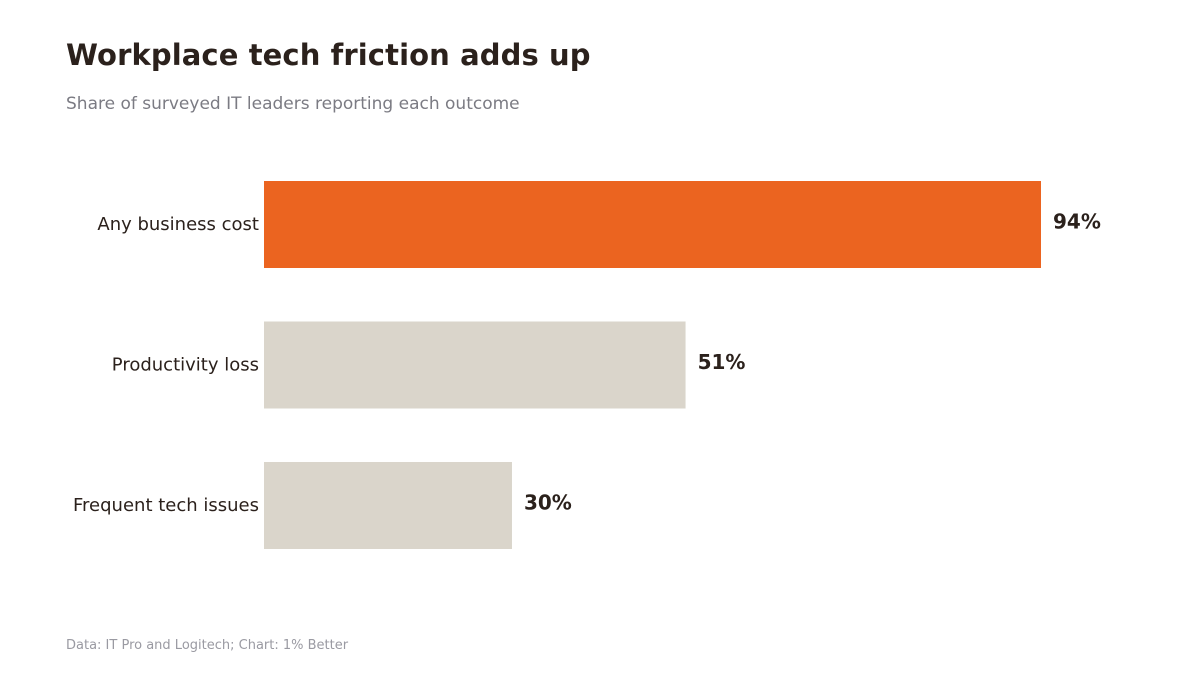 The image size is (1200, 675). Describe the element at coordinates (475, 365) in the screenshot. I see `bar-productivity-loss` at that location.